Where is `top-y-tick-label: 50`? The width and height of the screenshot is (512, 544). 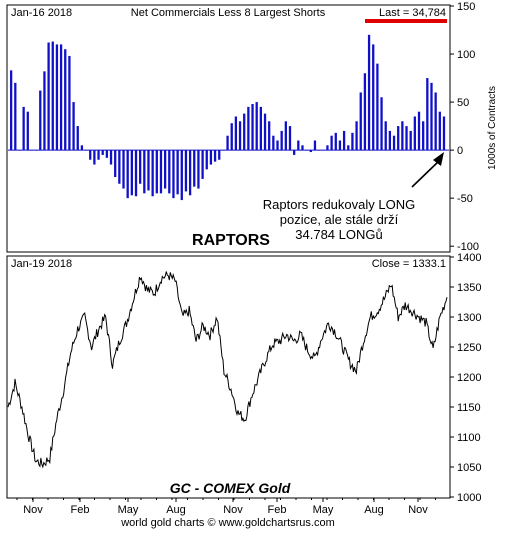 top-y-tick-label: 50 is located at coordinates (463, 103).